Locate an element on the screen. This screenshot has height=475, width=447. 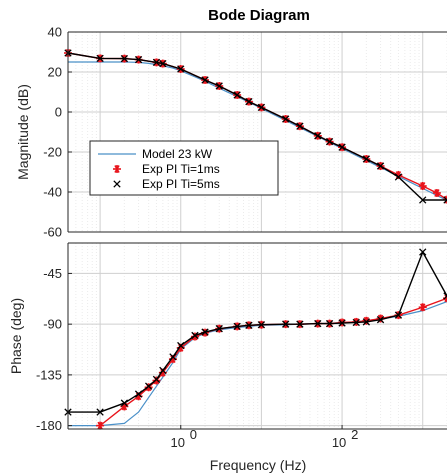
magnitude-point-ti1-stroke is located at coordinates (445, 198).